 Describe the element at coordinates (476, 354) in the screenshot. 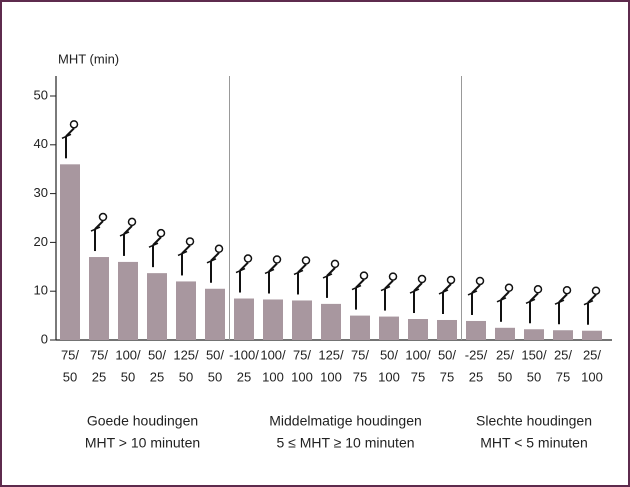

I see `x-tick-label: -25/` at that location.